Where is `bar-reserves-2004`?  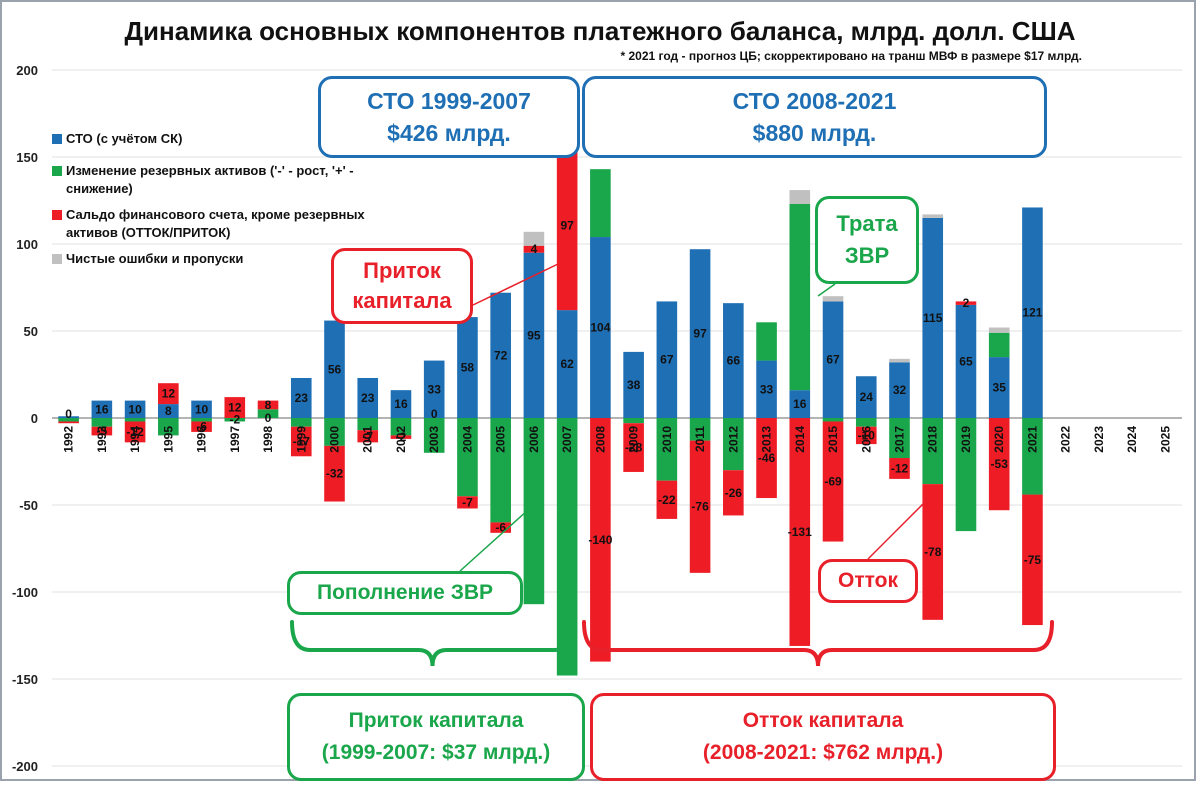
bar-reserves-2004 is located at coordinates (467, 457).